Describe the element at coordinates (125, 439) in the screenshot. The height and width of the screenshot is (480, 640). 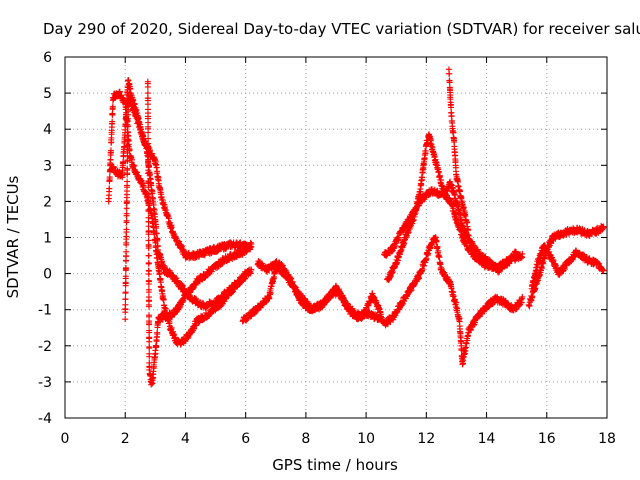
I see `x-tick-label: 2` at that location.